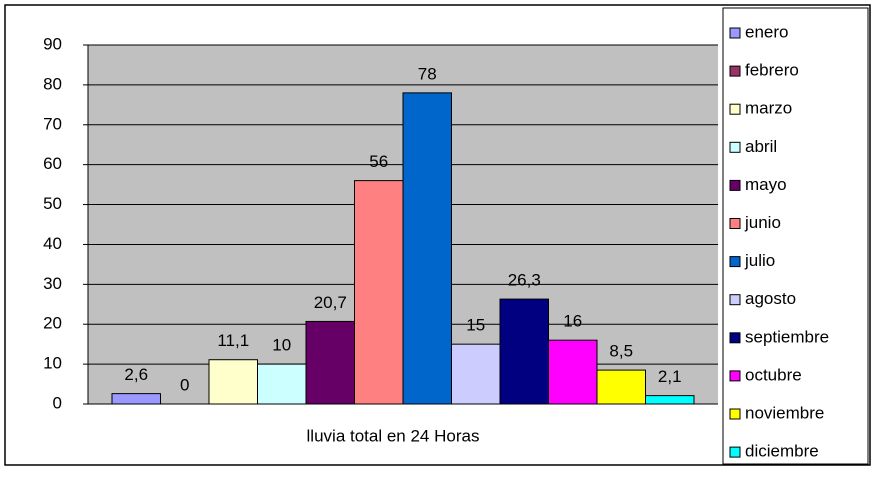  I want to click on data-label: 2,6, so click(136, 374).